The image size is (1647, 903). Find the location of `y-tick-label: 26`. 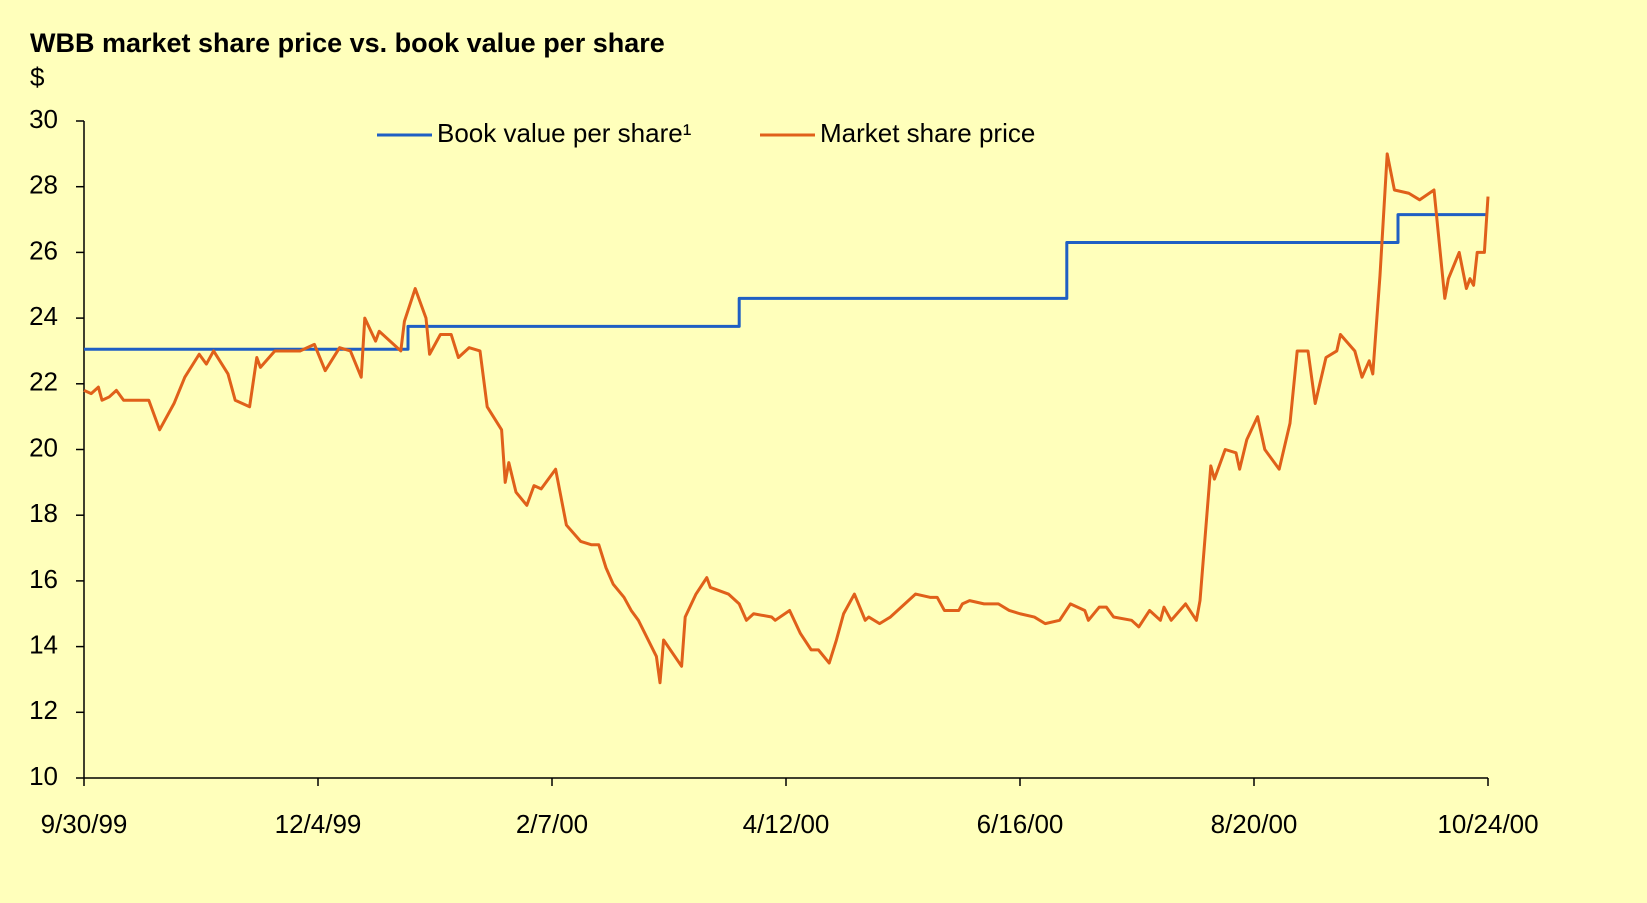

y-tick-label: 26 is located at coordinates (43, 250).